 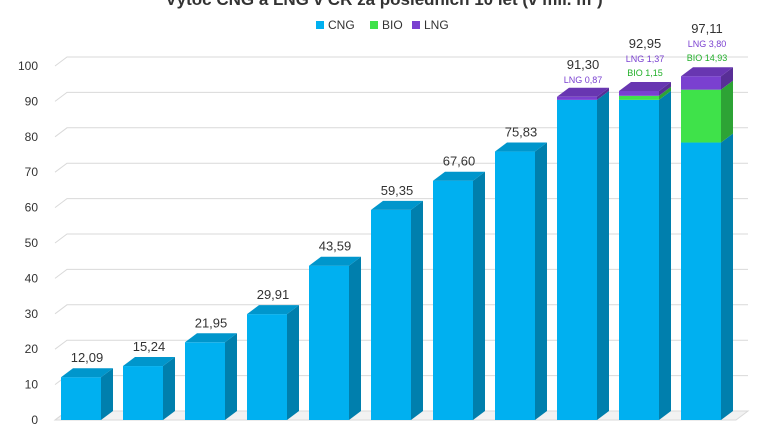 What do you see at coordinates (707, 28) in the screenshot?
I see `bar-total-label: 97,11` at bounding box center [707, 28].